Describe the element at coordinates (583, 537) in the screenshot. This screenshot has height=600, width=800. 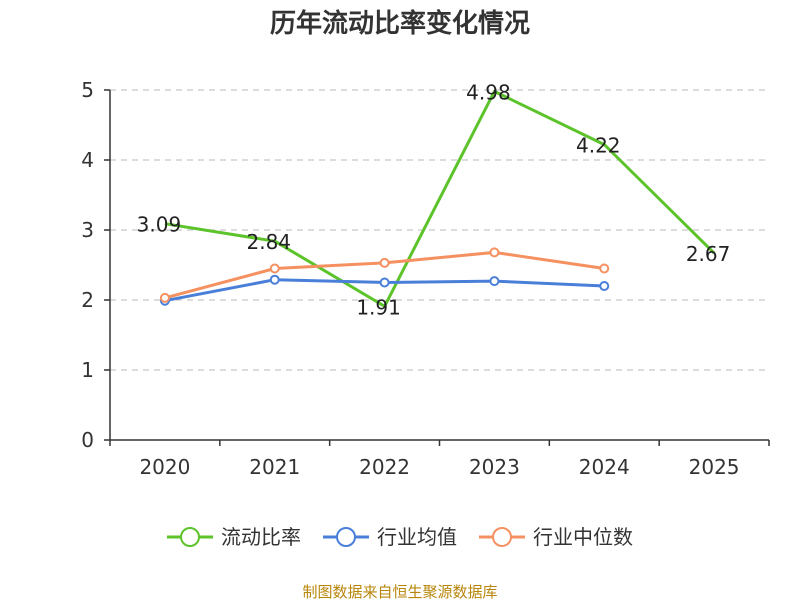
I see `legend-label: 行业中位数` at that location.